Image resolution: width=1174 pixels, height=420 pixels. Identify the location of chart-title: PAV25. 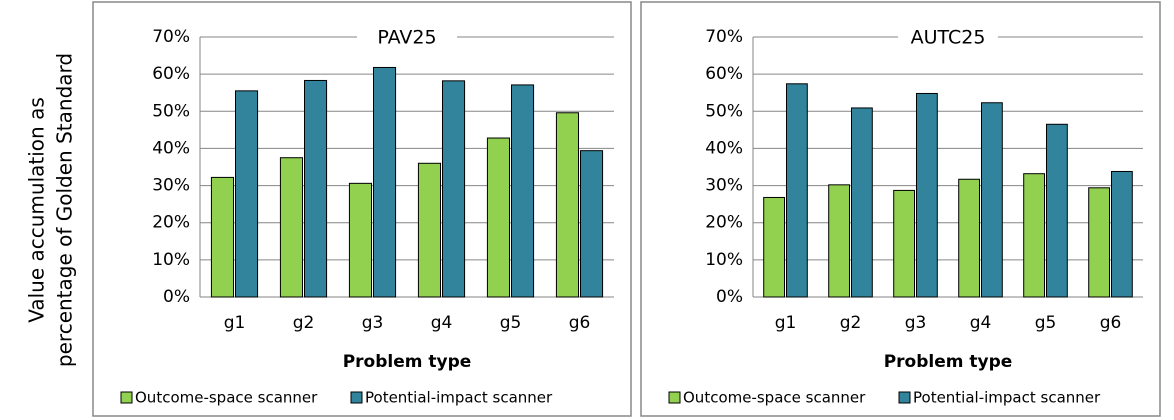
(406, 38).